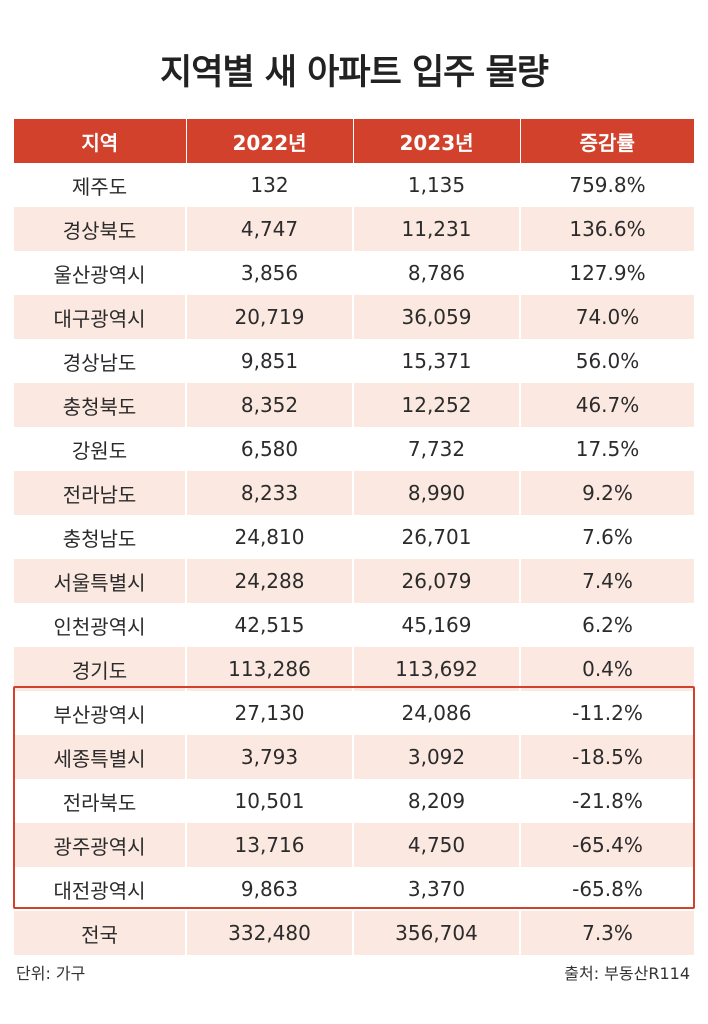  I want to click on cell-y2022: 332,480, so click(269, 933).